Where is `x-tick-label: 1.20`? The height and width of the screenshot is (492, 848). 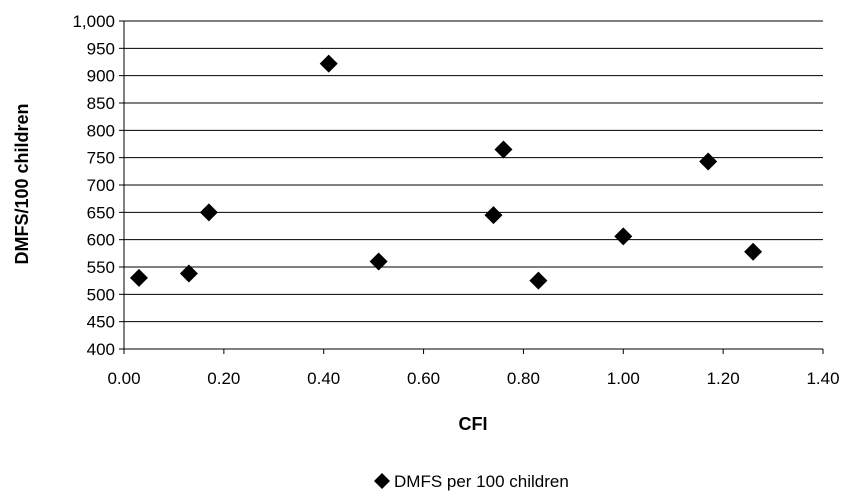 x-tick-label: 1.20 is located at coordinates (723, 378).